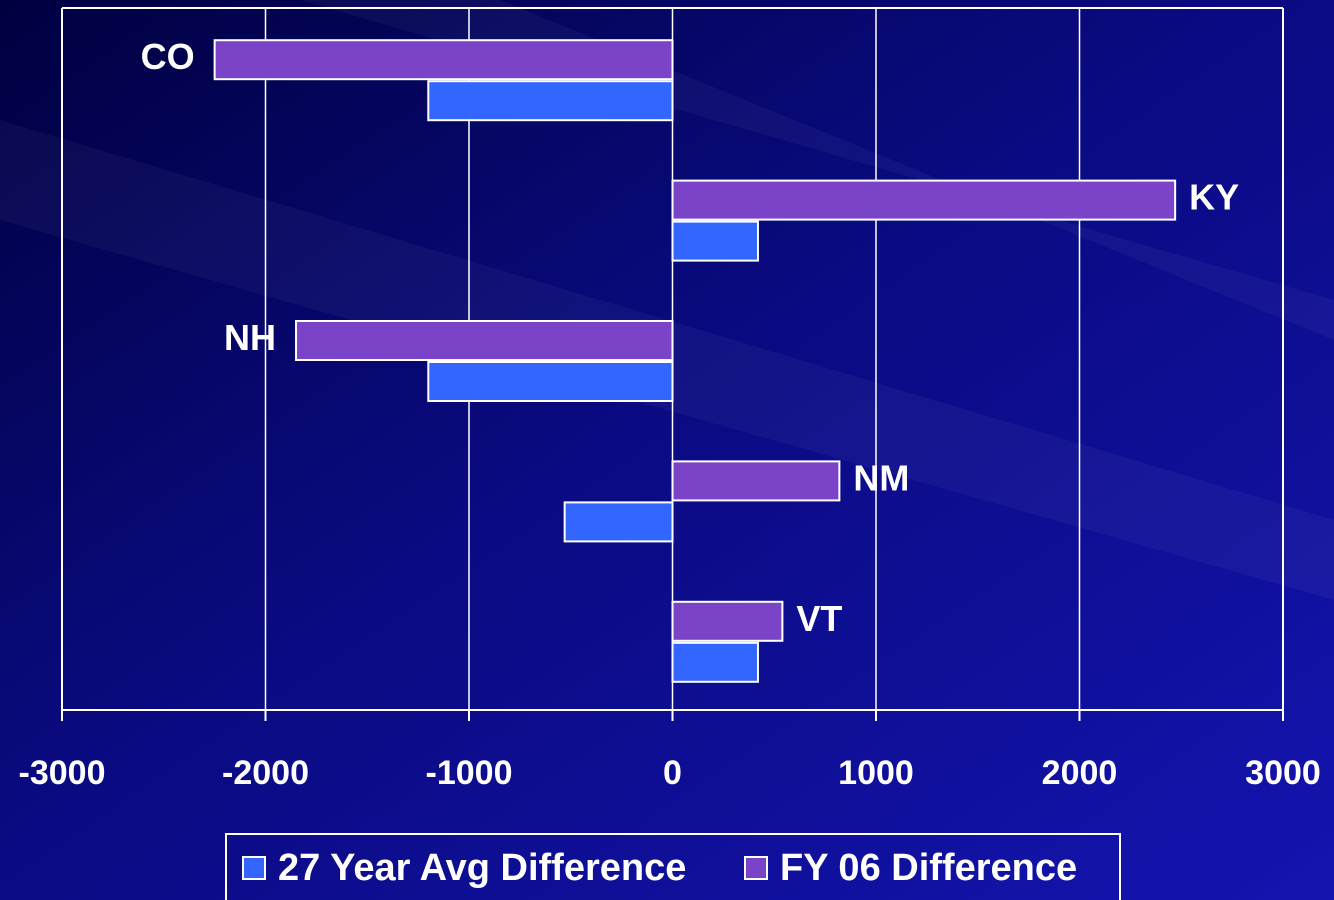 The height and width of the screenshot is (900, 1334). Describe the element at coordinates (265, 773) in the screenshot. I see `x-tick-label: -2000` at that location.